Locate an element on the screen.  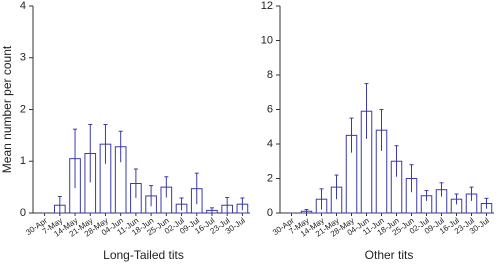
y-tick-label: 10 is located at coordinates (267, 40).